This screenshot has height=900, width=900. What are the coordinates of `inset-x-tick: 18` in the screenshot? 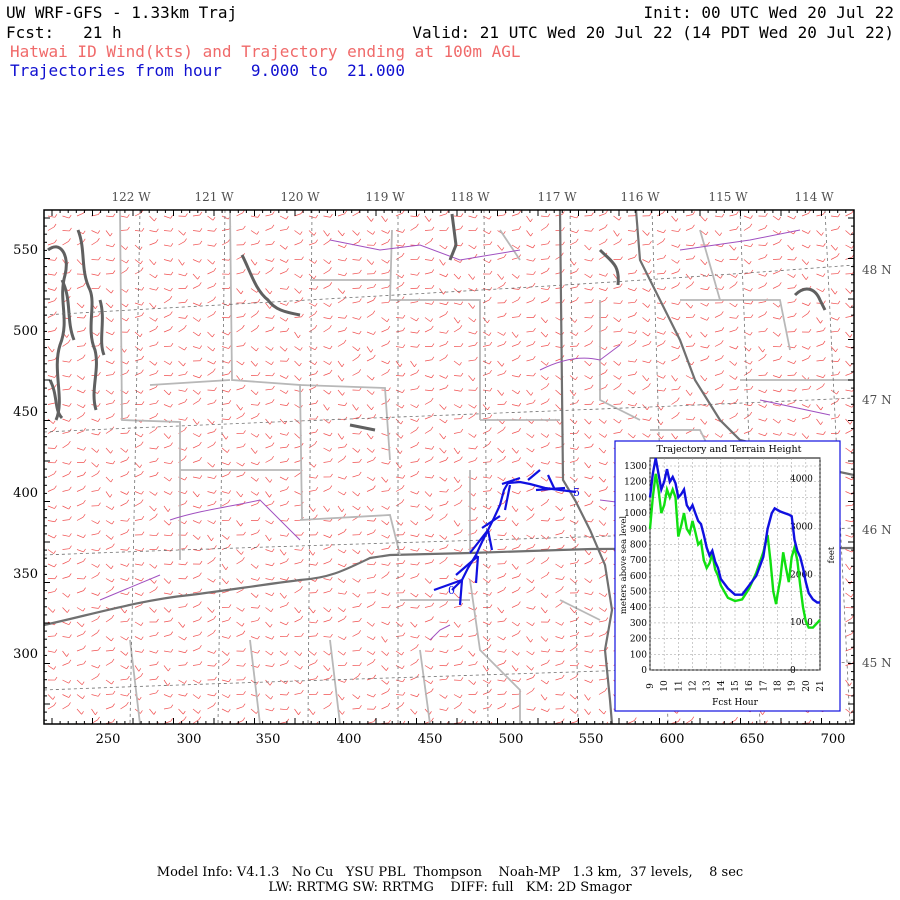 It's located at (779, 686).